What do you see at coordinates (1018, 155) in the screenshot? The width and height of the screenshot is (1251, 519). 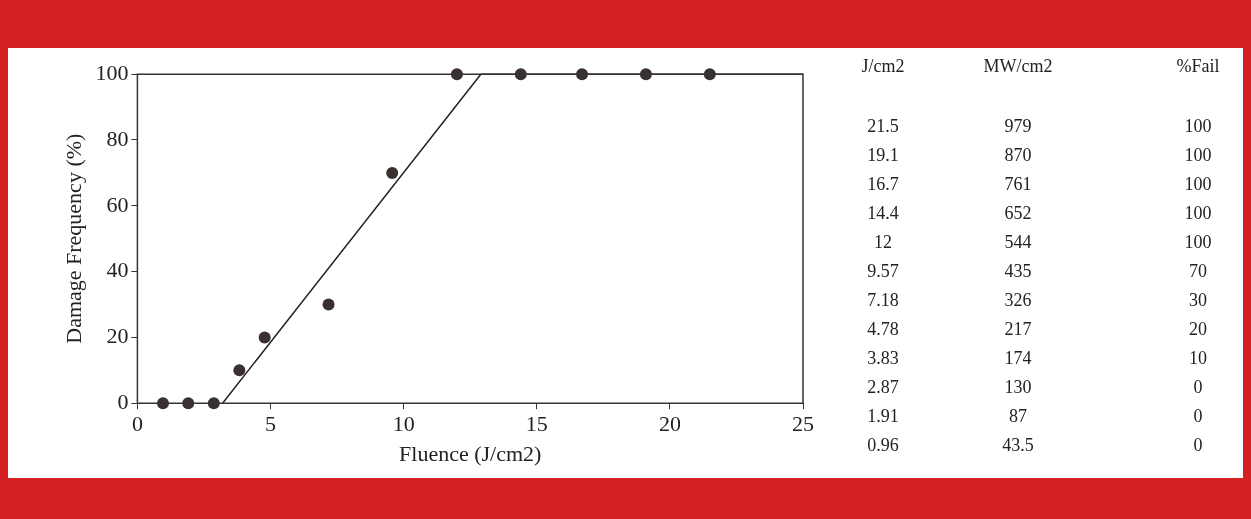 I see `text: 870` at bounding box center [1018, 155].